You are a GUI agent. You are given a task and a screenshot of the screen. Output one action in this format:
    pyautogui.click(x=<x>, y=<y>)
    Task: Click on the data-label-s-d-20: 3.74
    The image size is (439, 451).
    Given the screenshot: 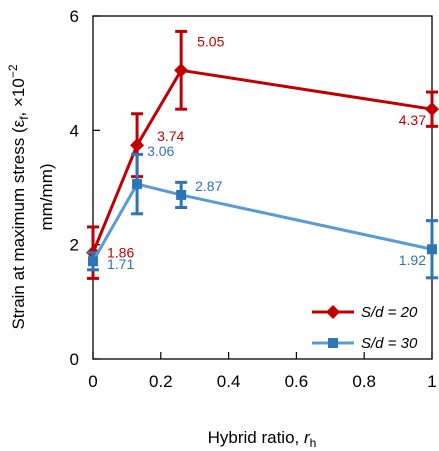 What is the action you would take?
    pyautogui.click(x=170, y=136)
    